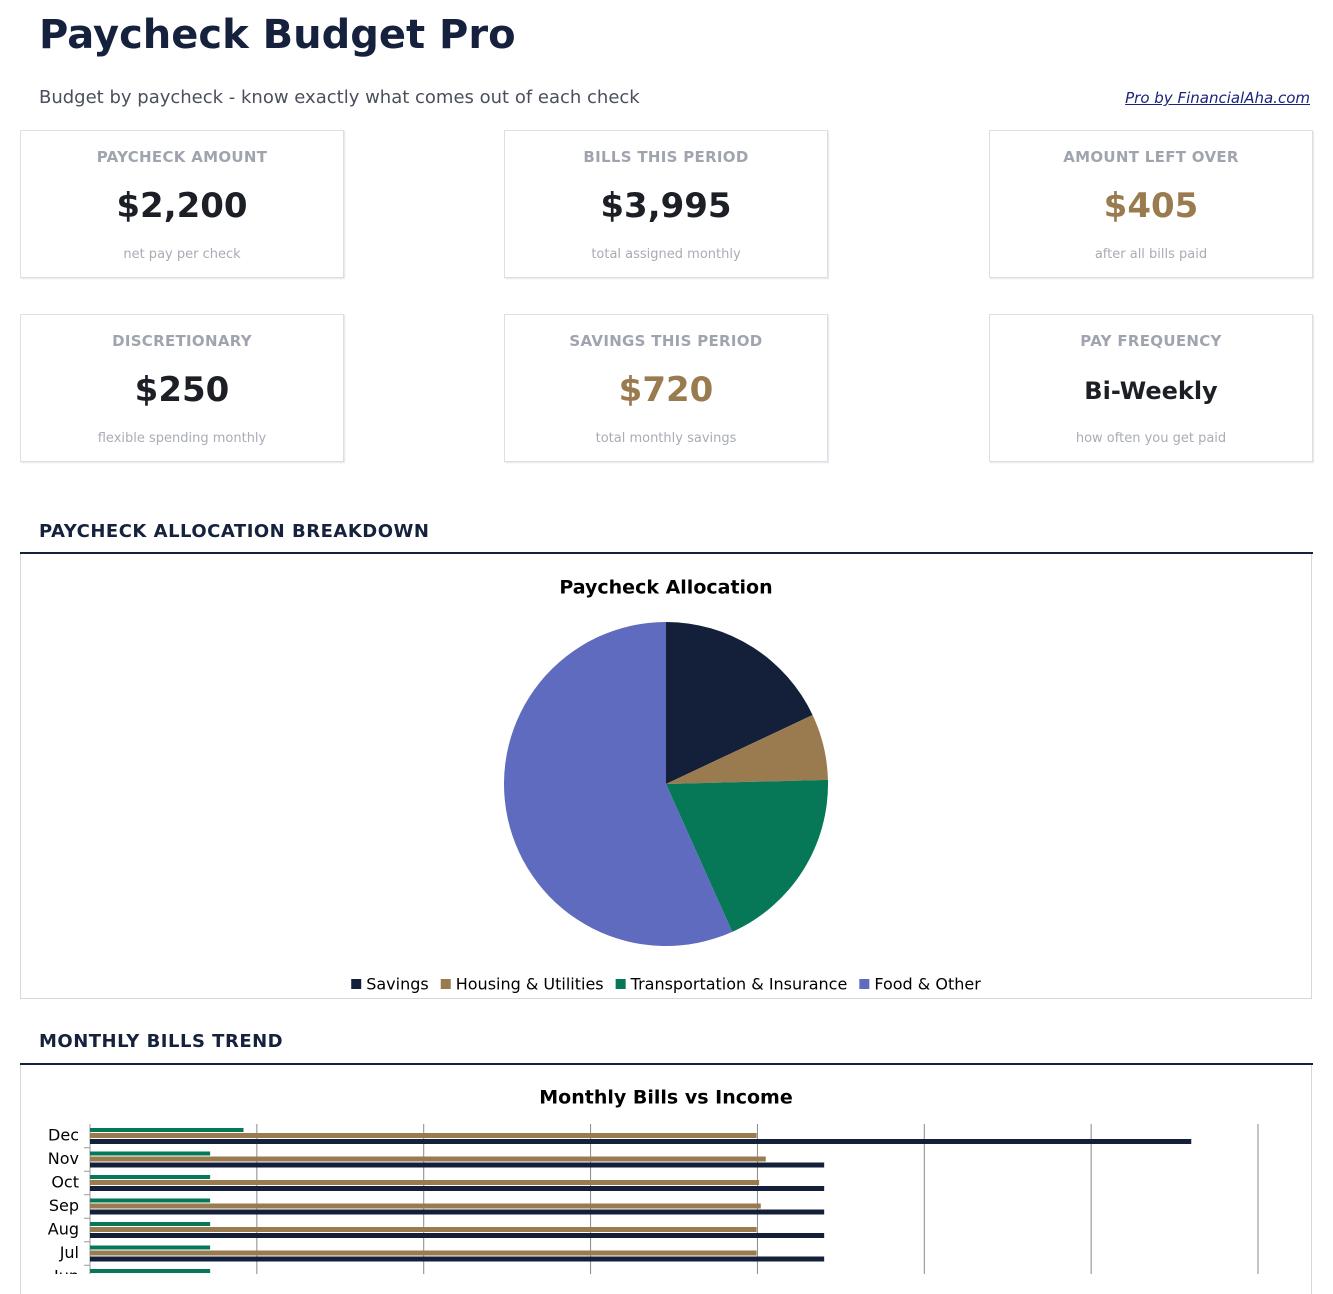 This screenshot has height=1294, width=1333. I want to click on chart-title: Paycheck Allocation, so click(665, 588).